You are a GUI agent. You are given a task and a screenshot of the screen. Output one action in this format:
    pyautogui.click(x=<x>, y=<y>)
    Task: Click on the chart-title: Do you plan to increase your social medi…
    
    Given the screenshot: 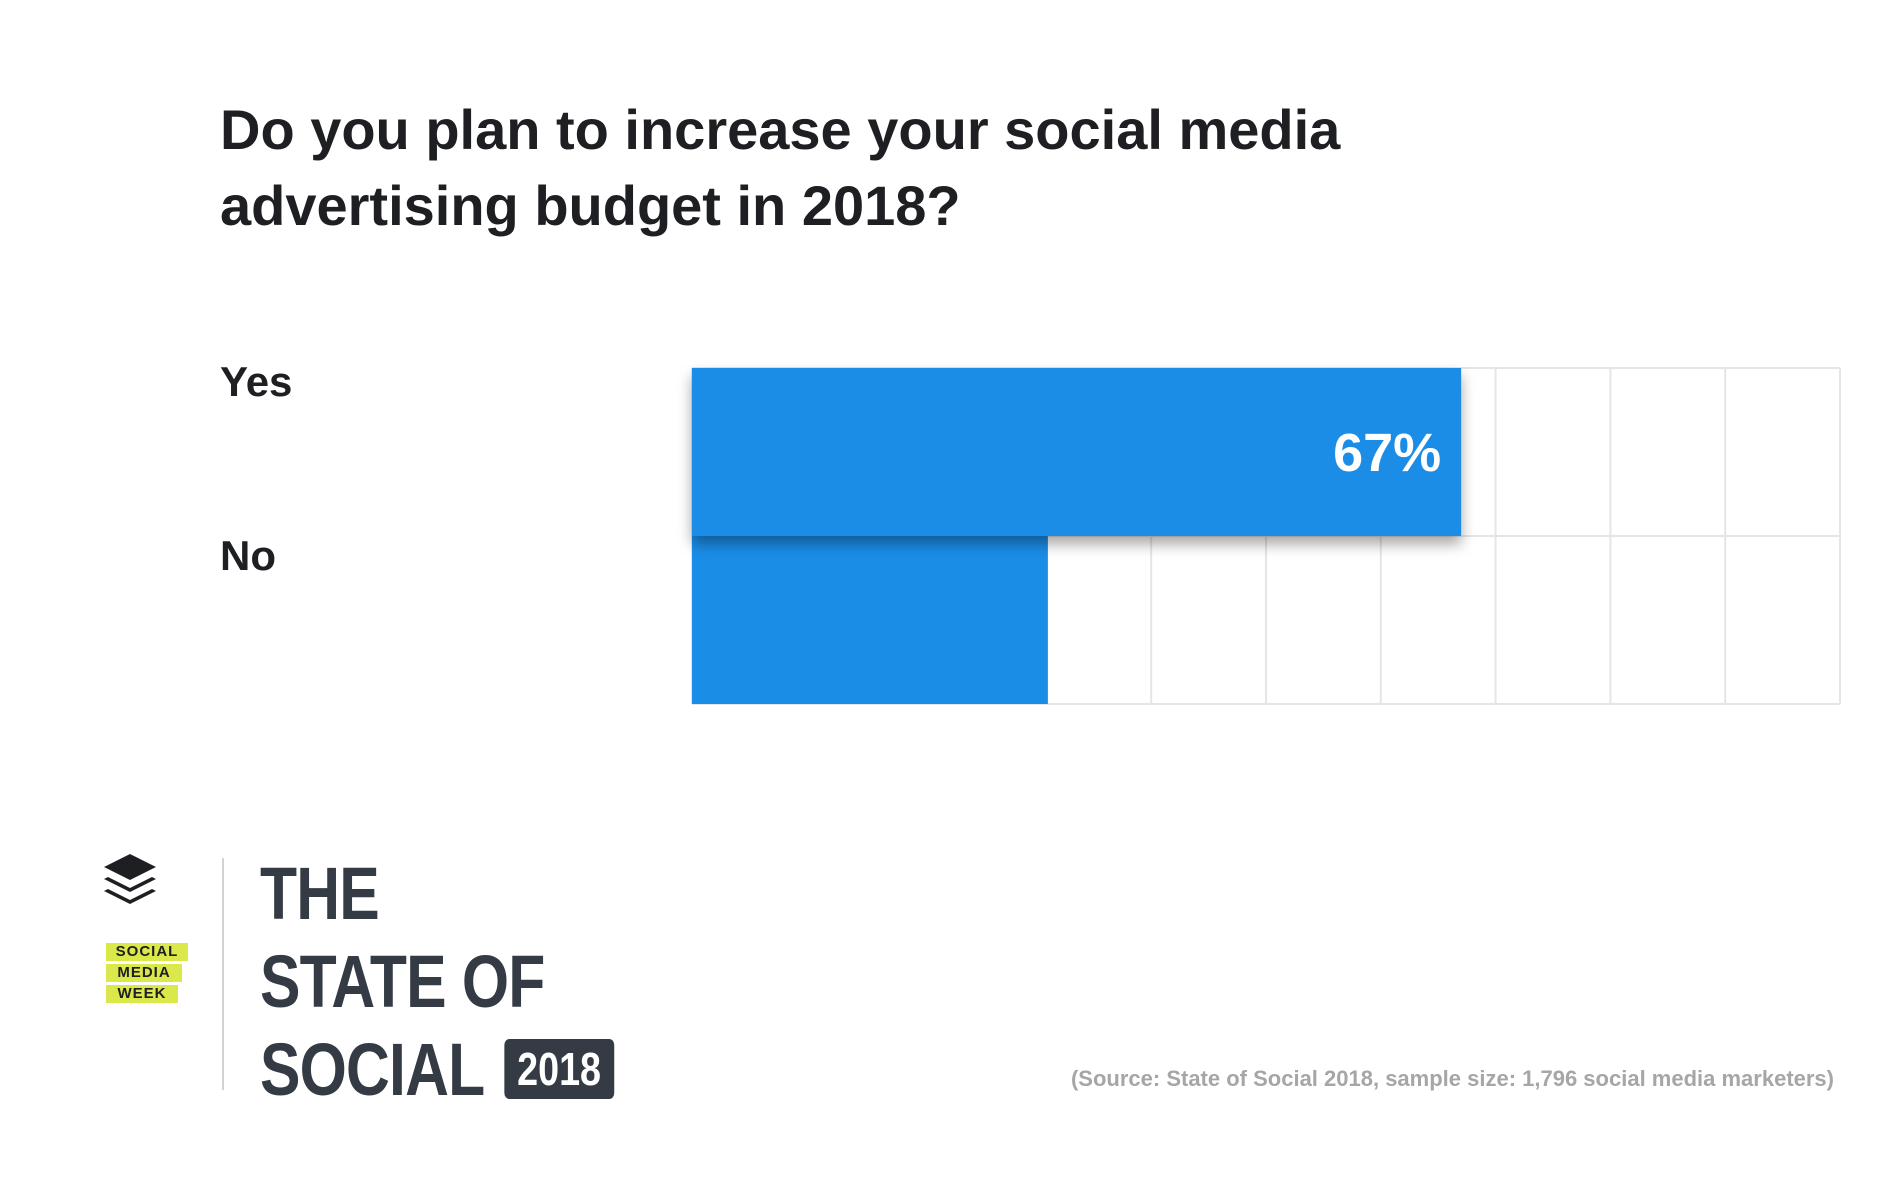 What is the action you would take?
    pyautogui.click(x=780, y=167)
    